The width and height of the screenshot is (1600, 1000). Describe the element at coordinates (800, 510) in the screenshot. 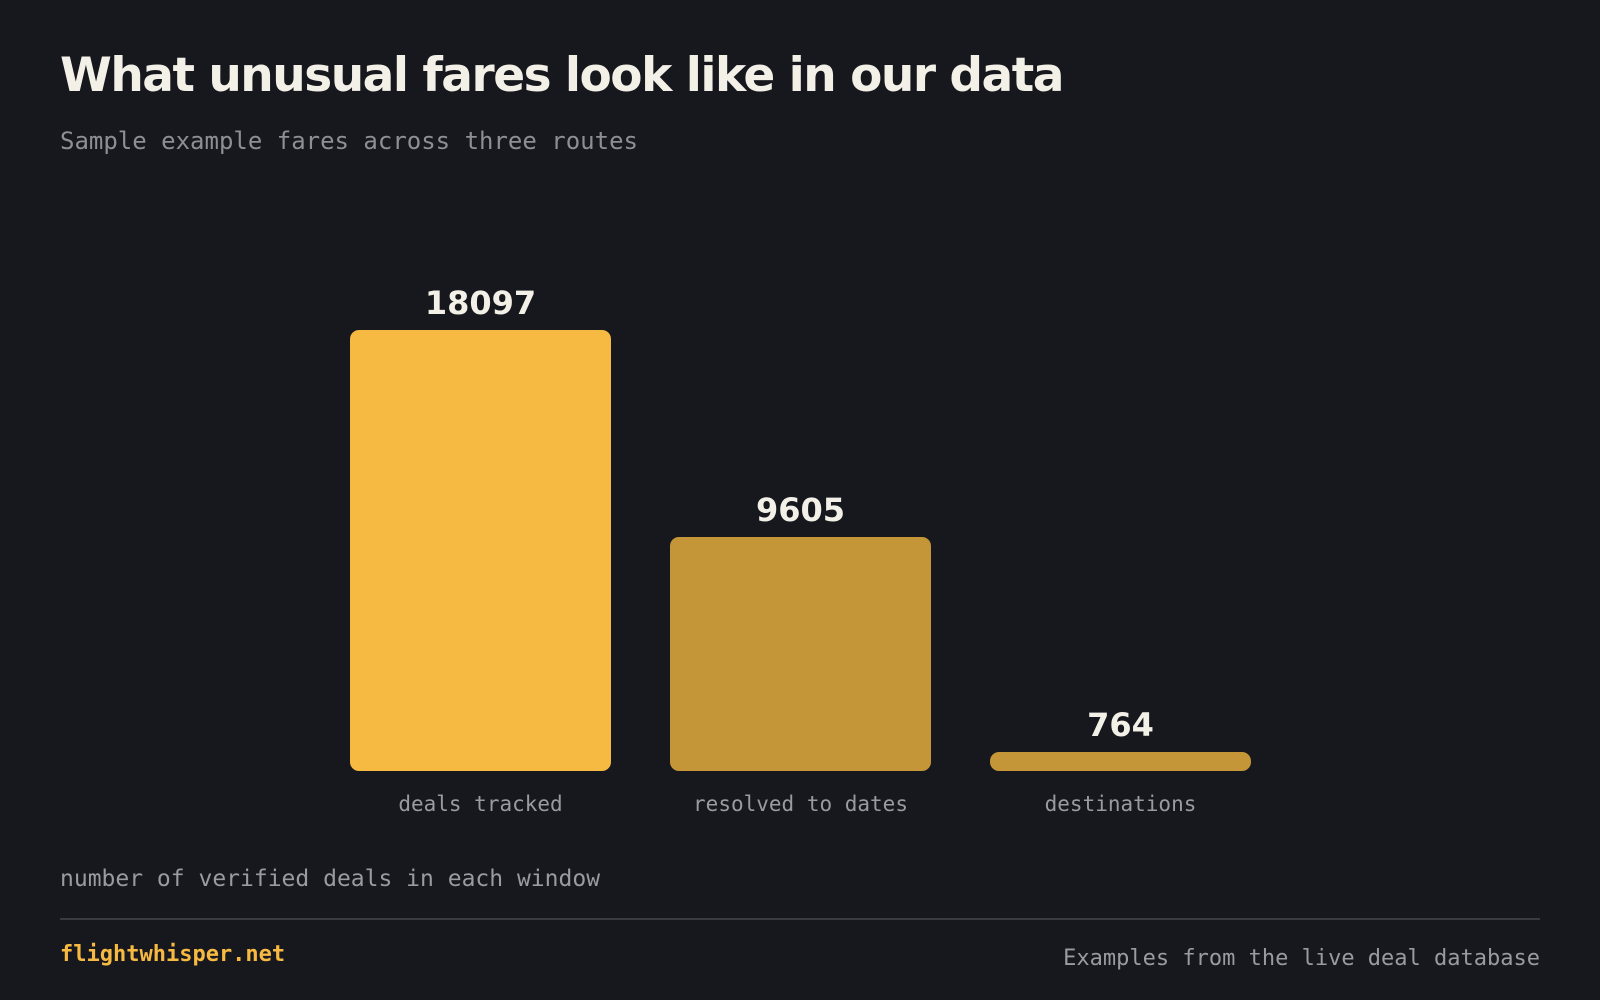

I see `bar-value-label-1: 9605` at that location.